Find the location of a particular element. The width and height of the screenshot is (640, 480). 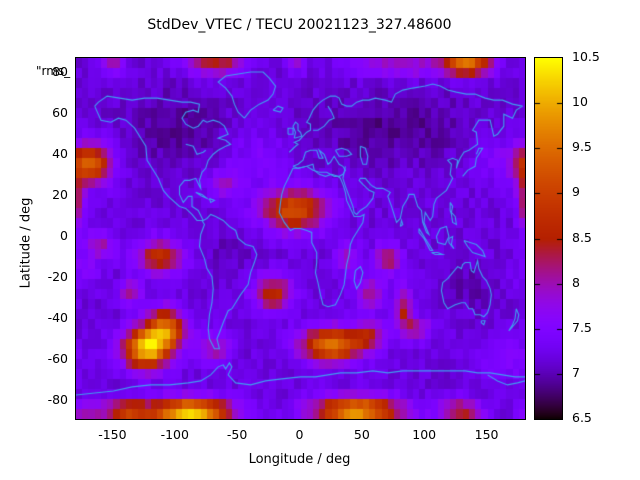

overlay-label: "rms_ is located at coordinates (53, 71).